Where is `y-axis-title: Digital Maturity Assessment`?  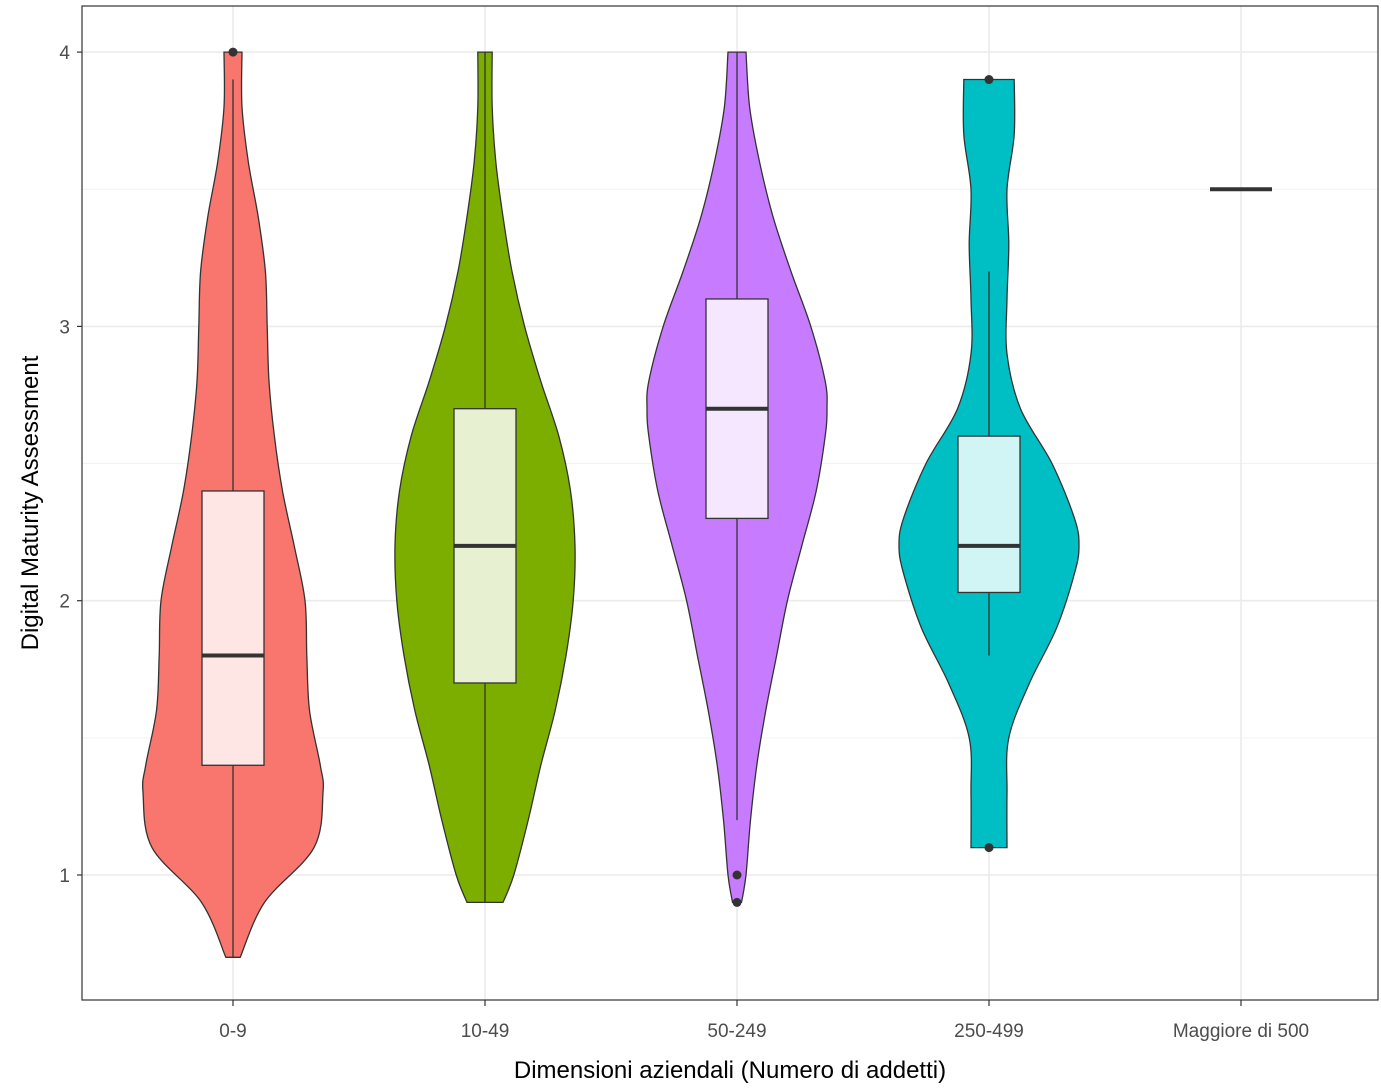
y-axis-title: Digital Maturity Assessment is located at coordinates (30, 502).